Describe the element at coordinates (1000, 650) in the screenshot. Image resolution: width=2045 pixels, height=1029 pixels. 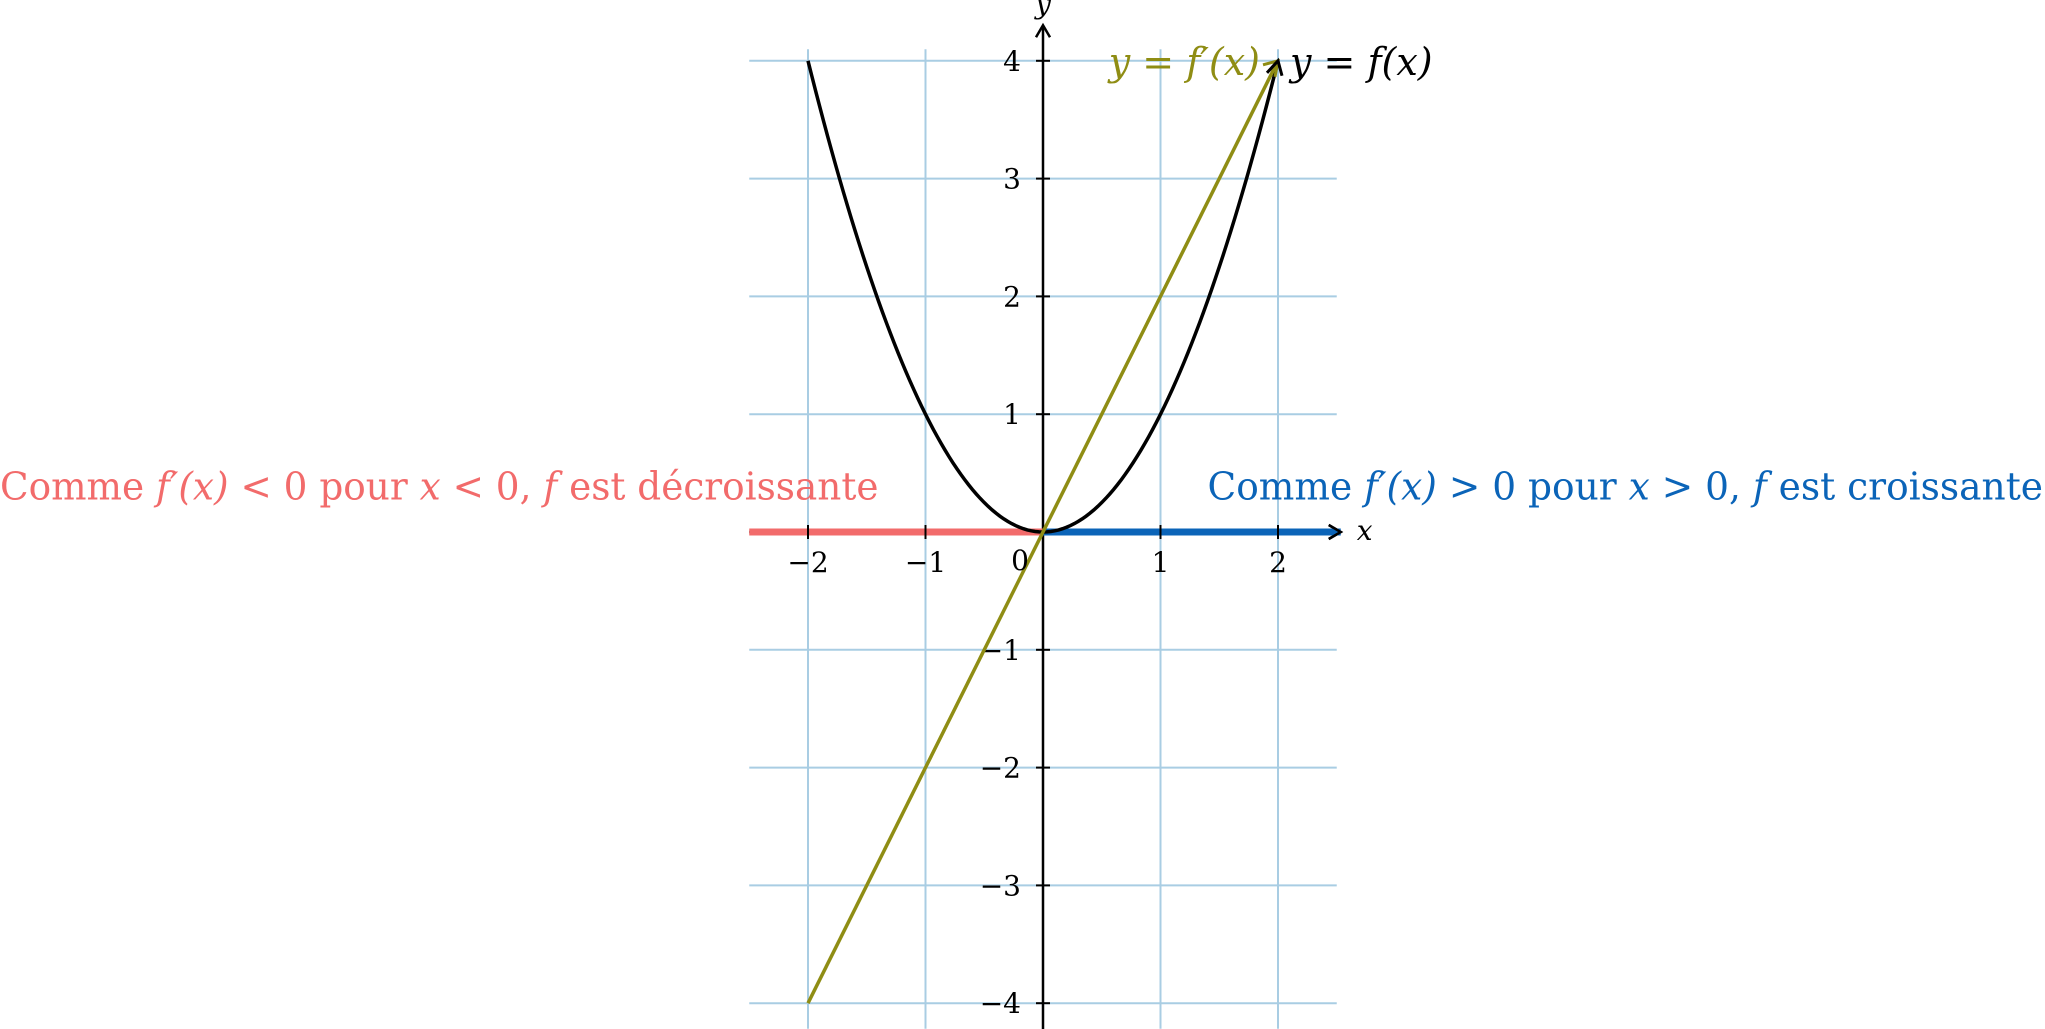
I see `y-tick-label: −1` at that location.